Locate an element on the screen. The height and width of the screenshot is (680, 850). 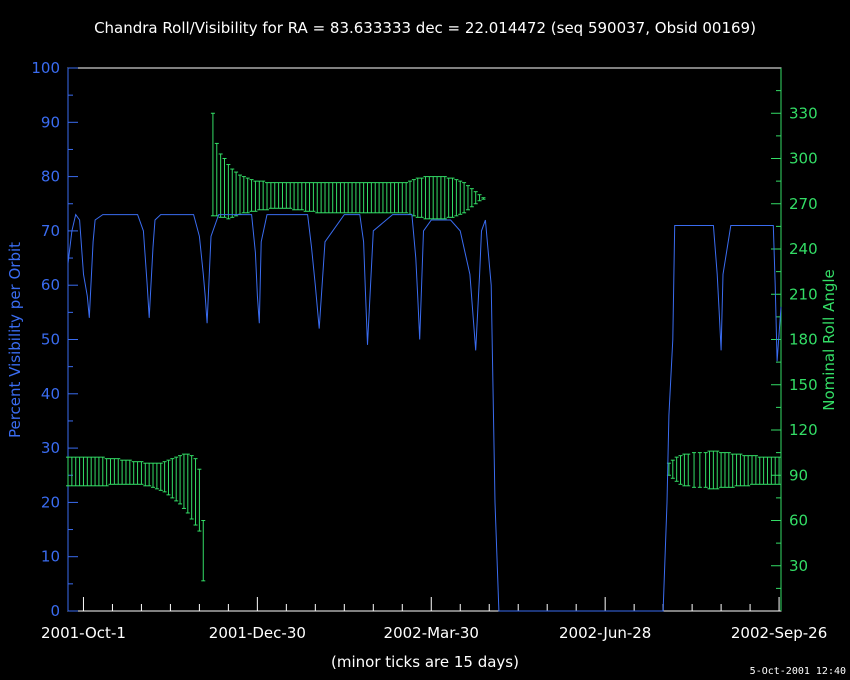
right-axis-ticks: 30 60 90 120 150 180 210 240 270 300 330 is located at coordinates (794, 339).